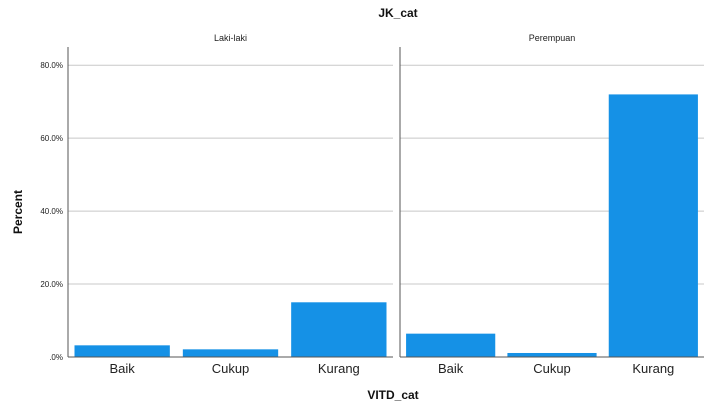 The image size is (704, 404). I want to click on chart-title: JK_cat, so click(397, 13).